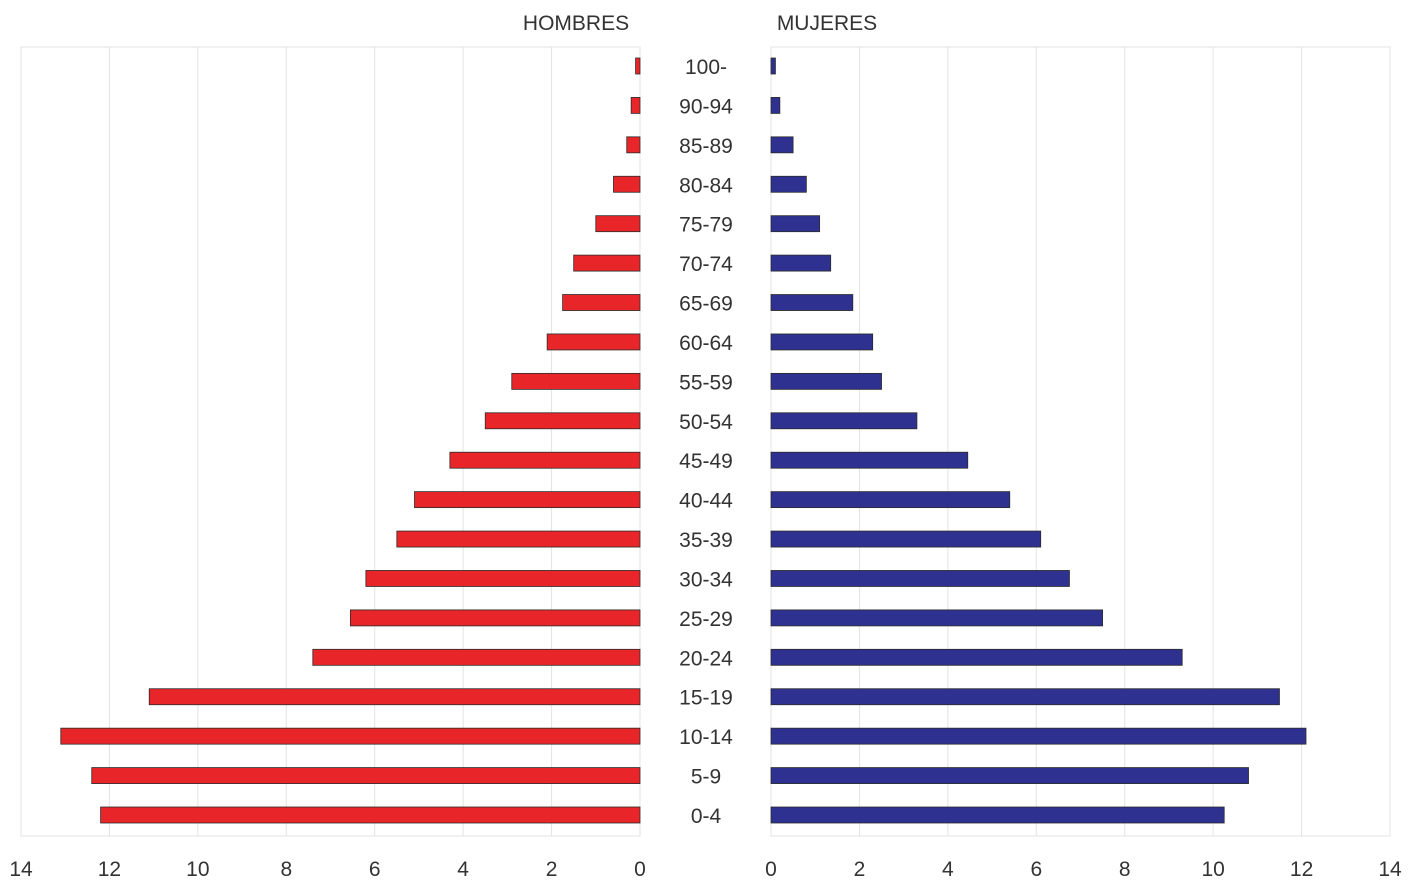 The height and width of the screenshot is (880, 1418). Describe the element at coordinates (706, 579) in the screenshot. I see `age-group-label: 30-34` at that location.